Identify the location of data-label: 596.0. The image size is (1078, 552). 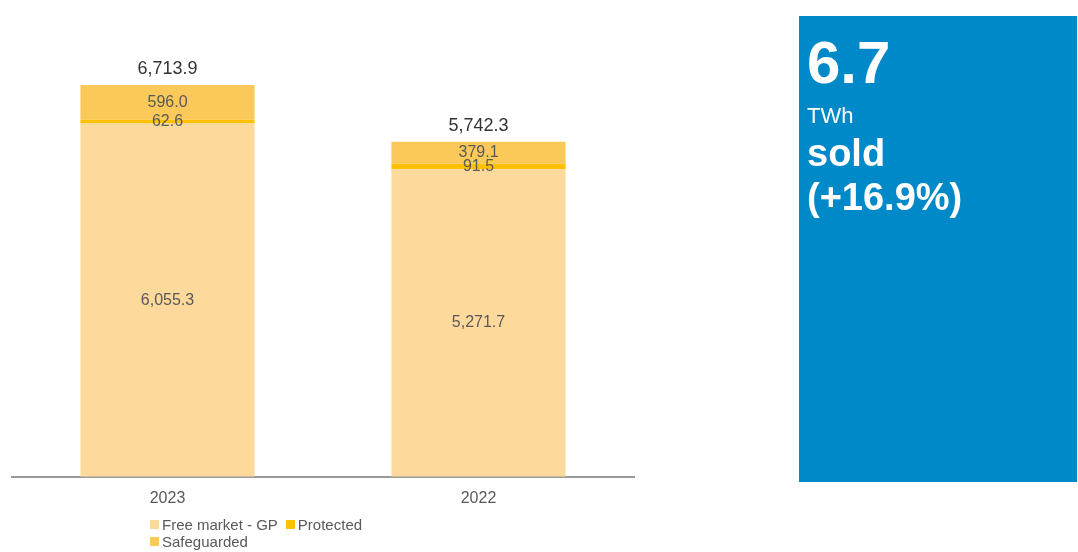
(167, 101).